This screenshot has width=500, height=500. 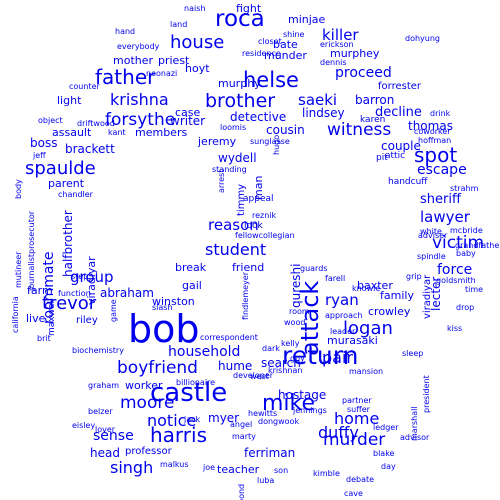 I want to click on word-55: boss, so click(x=44, y=143).